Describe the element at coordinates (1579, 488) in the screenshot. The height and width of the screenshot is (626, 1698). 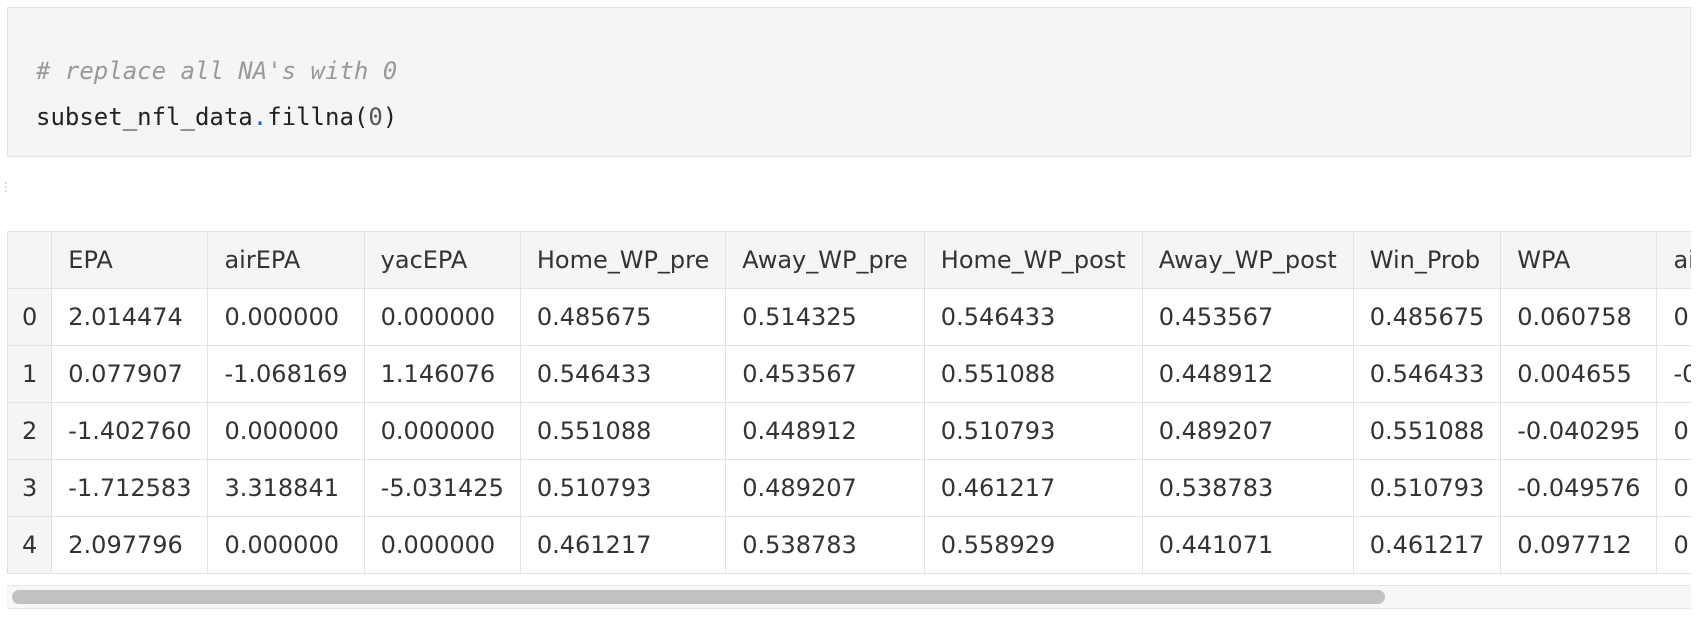
I see `table-cell: -0.049576` at that location.